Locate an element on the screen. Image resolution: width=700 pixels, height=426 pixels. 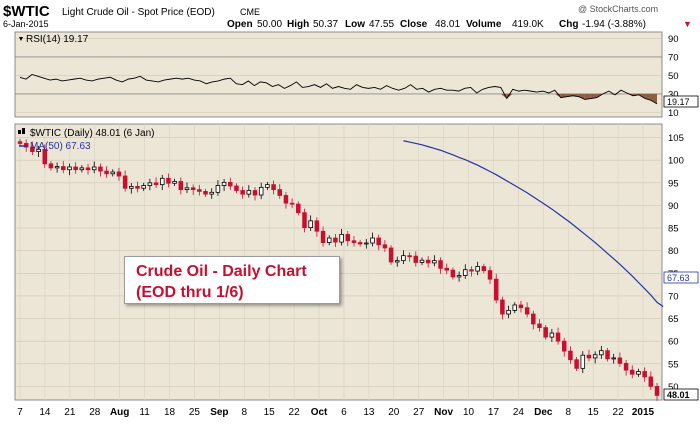
ma-legend-text: MA(50) 67.63 is located at coordinates (60, 146).